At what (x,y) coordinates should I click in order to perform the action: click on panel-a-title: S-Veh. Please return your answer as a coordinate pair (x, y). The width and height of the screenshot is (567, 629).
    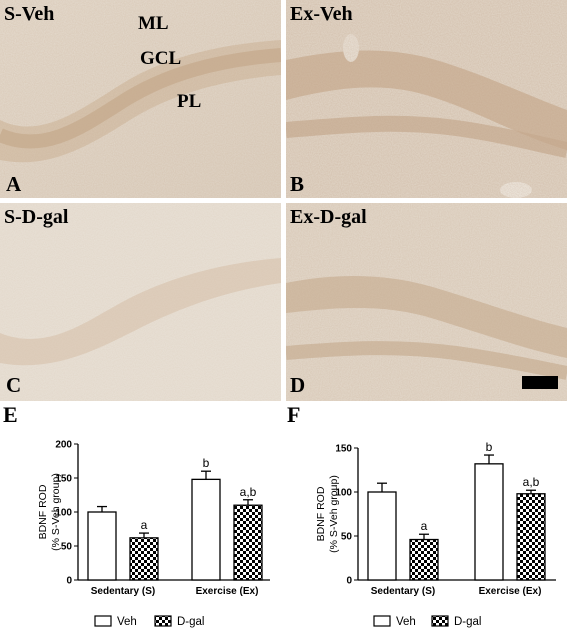
    Looking at the image, I should click on (29, 14).